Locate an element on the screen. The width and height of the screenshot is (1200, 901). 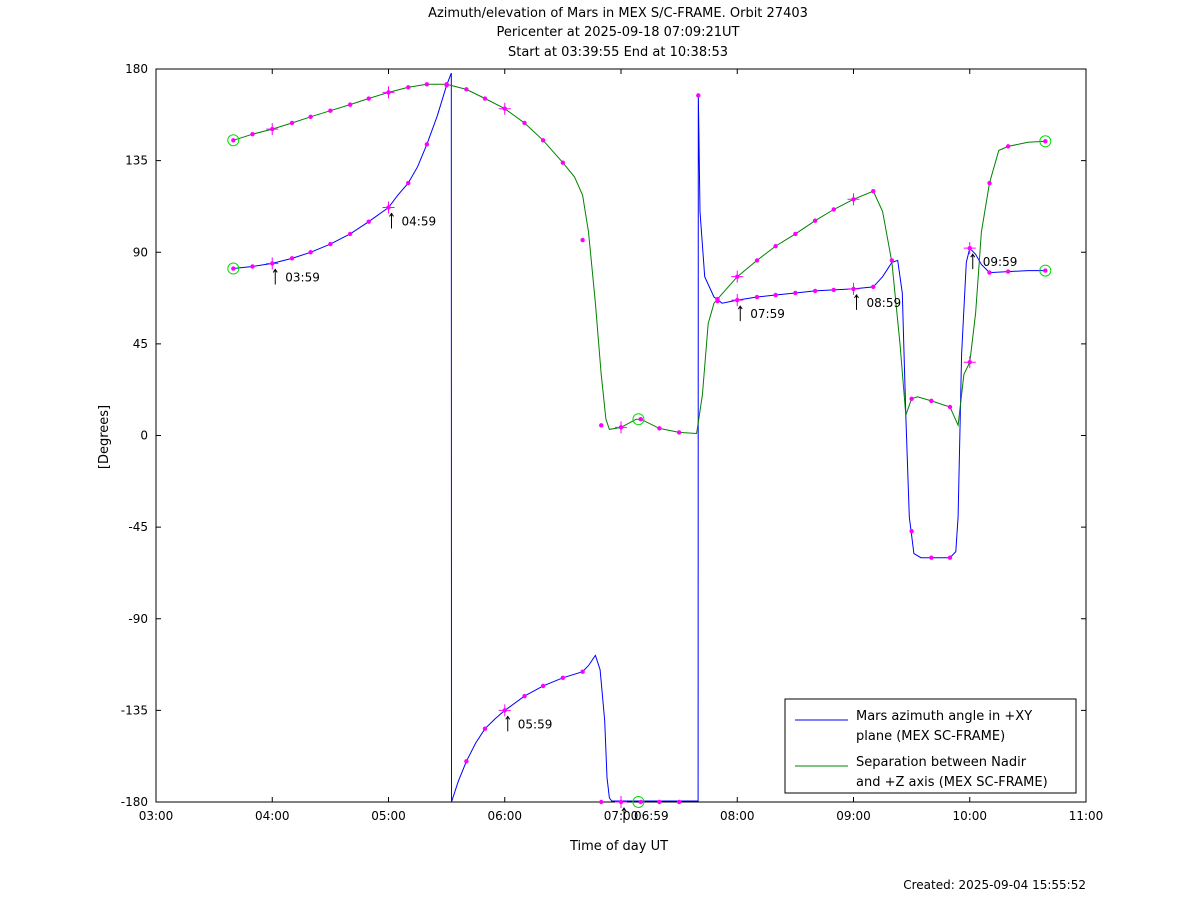
y-tick-label: 45 is located at coordinates (140, 344).